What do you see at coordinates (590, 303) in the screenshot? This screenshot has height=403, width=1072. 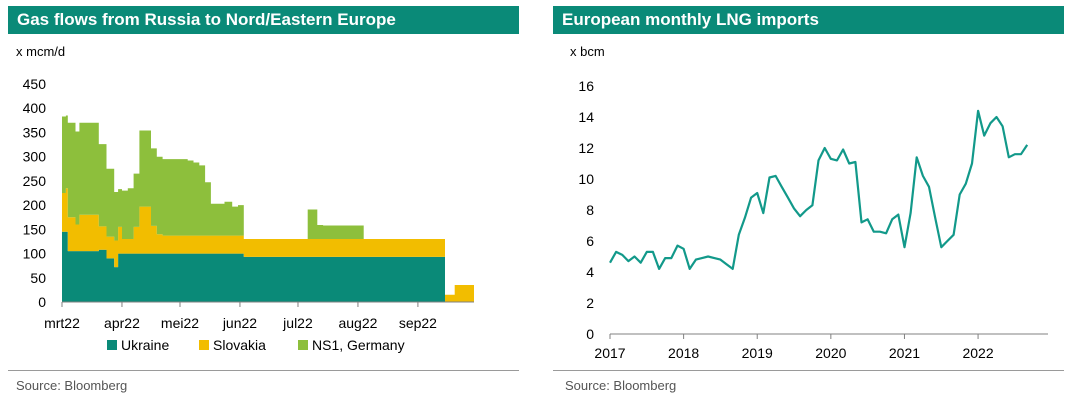 I see `y-tick-label: 2` at bounding box center [590, 303].